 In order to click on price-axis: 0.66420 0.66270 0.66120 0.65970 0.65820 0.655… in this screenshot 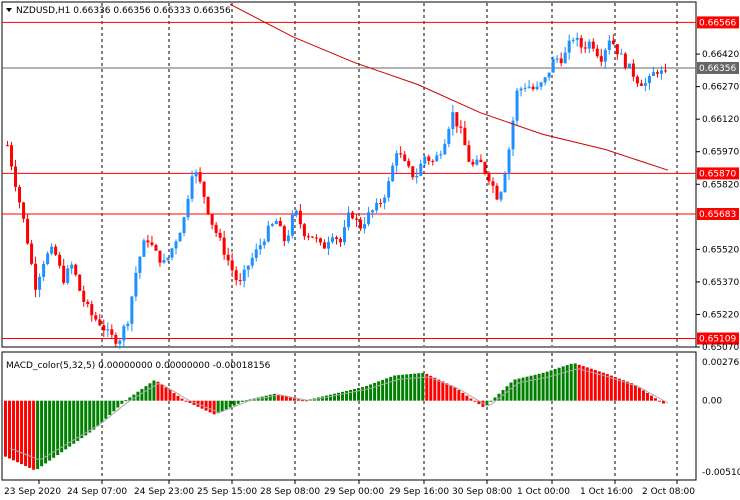, I will do `click(717, 201)`.